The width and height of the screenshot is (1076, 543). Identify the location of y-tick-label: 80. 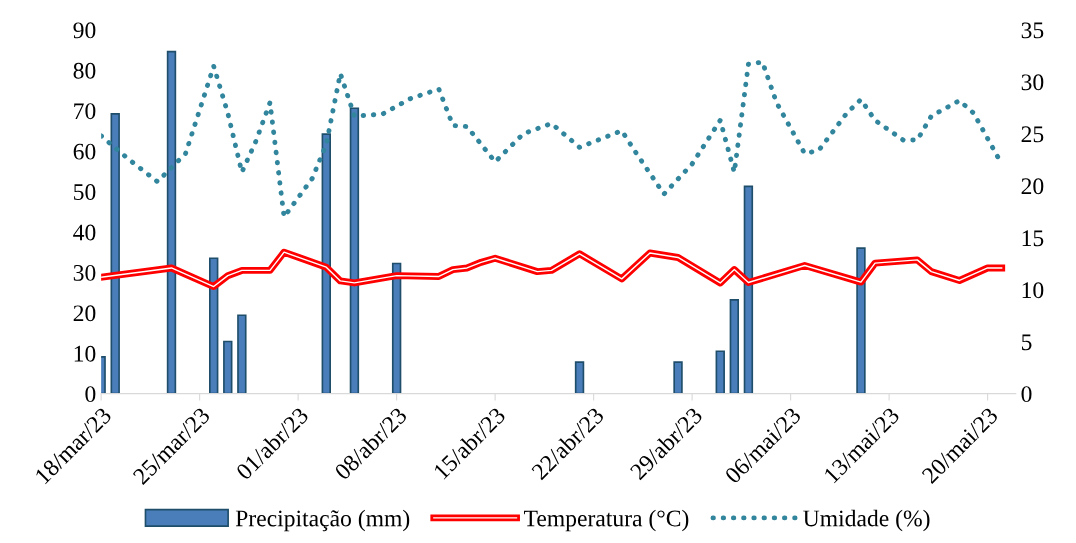
(84, 70).